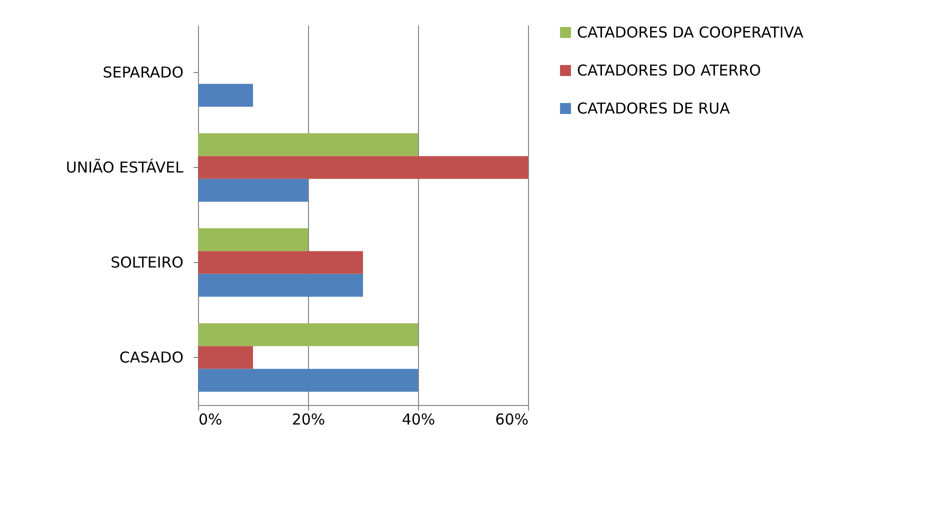 The width and height of the screenshot is (944, 524). I want to click on y-tick-label: SOLTEIRO, so click(147, 263).